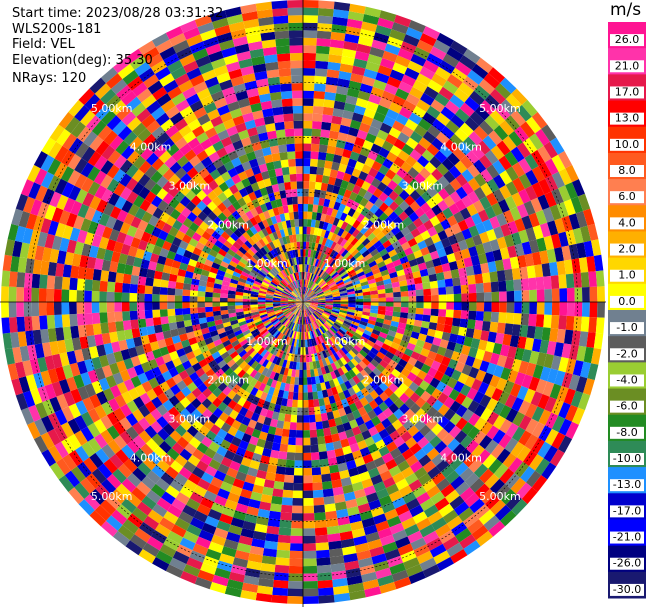 This screenshot has width=647, height=607. Describe the element at coordinates (627, 275) in the screenshot. I see `colorbar-tick-label: 1.0` at that location.